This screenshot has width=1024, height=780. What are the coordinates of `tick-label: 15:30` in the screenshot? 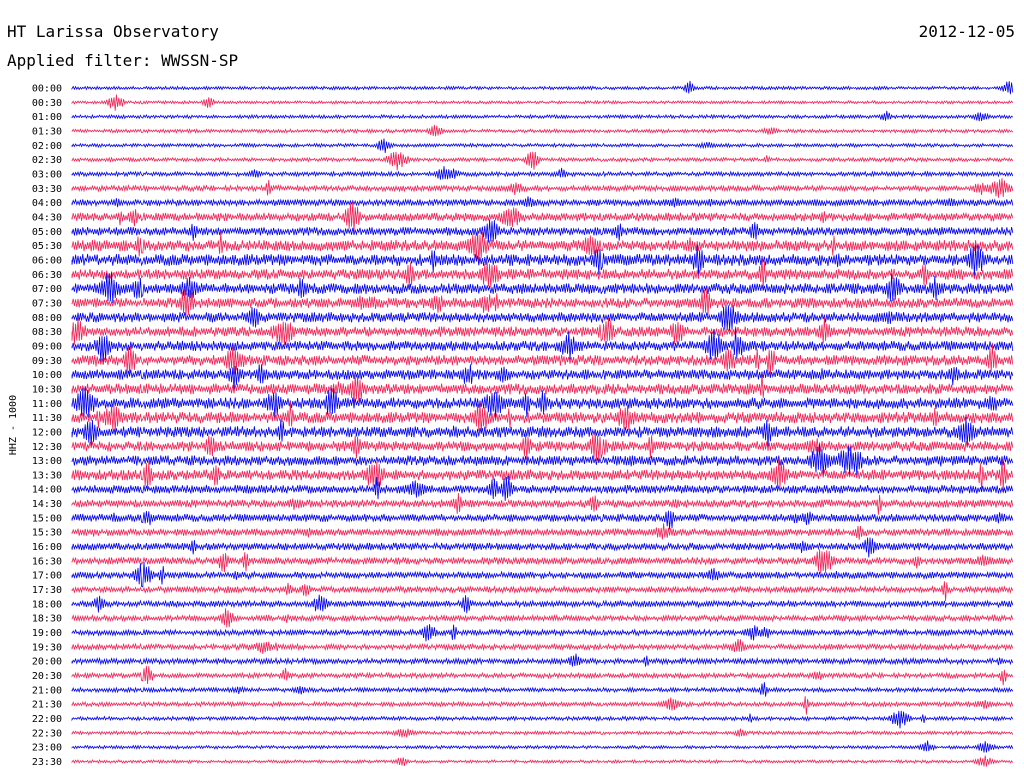 It's located at (47, 533).